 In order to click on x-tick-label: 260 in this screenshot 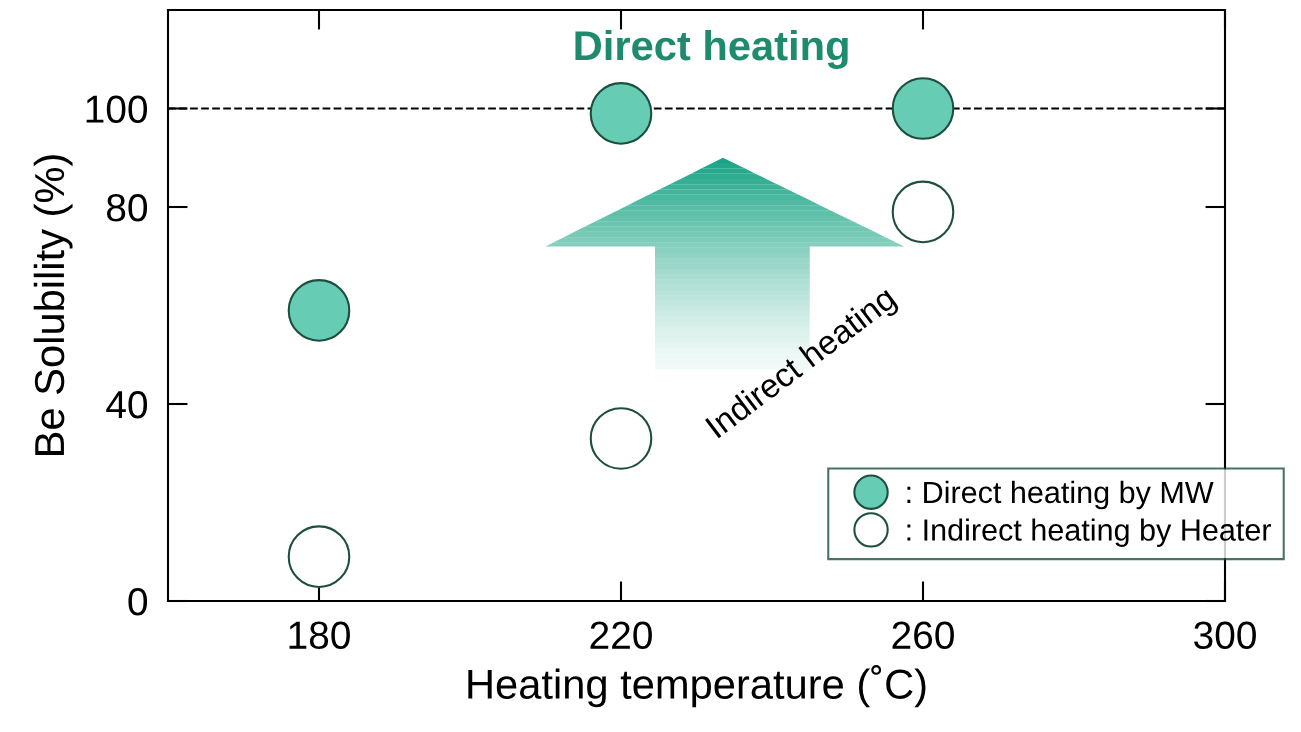, I will do `click(923, 635)`.